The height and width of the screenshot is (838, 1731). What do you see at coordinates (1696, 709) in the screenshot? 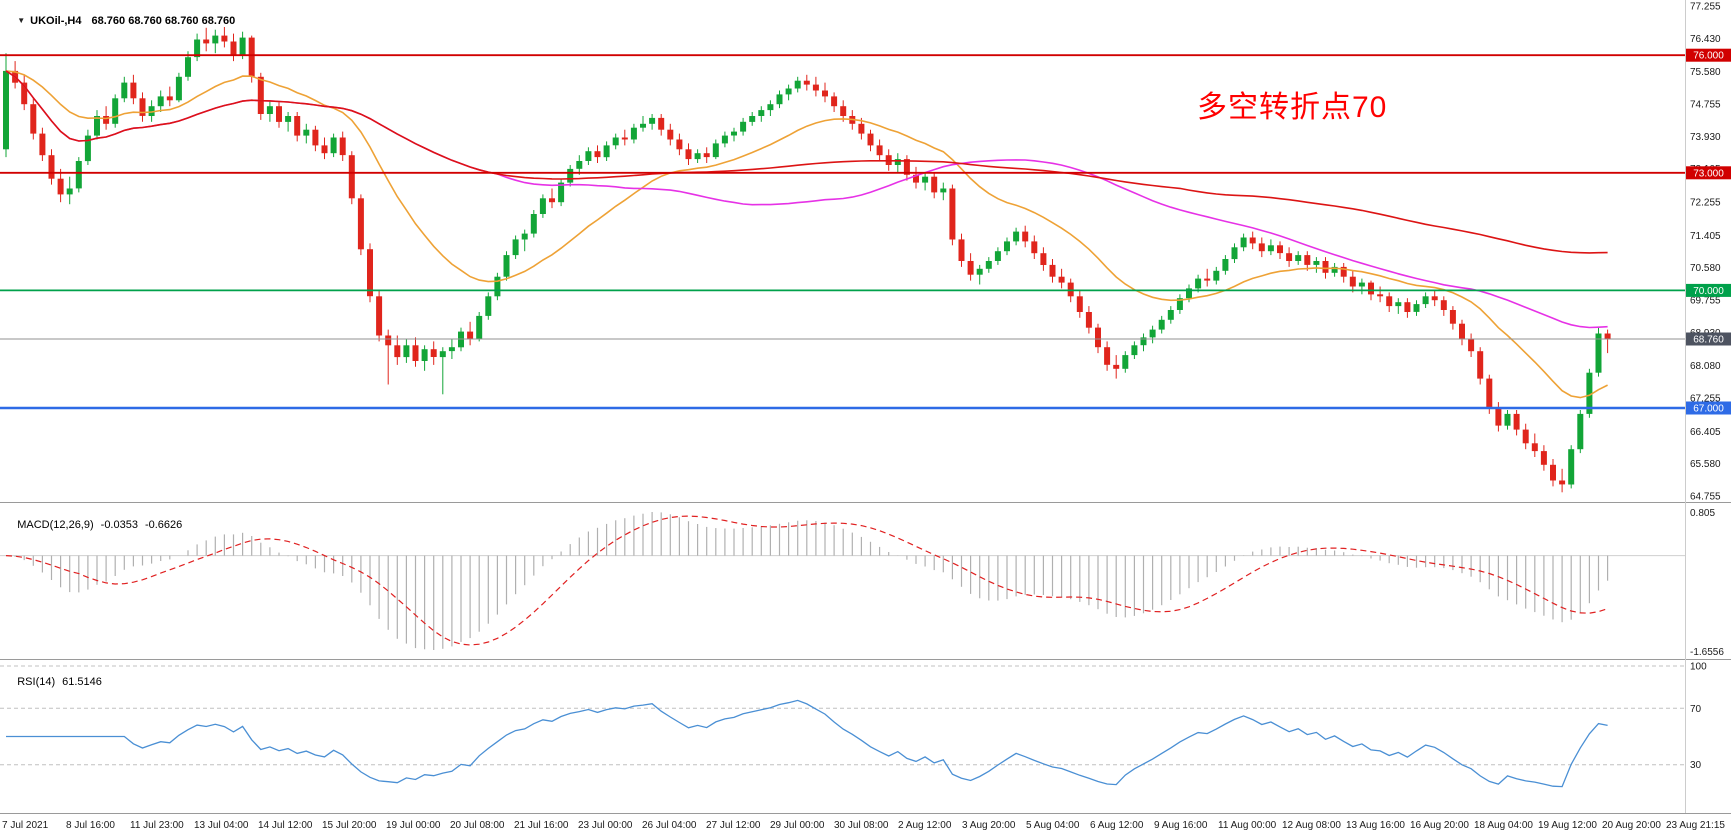
I see `rsi-axis-label: 70` at bounding box center [1696, 709].